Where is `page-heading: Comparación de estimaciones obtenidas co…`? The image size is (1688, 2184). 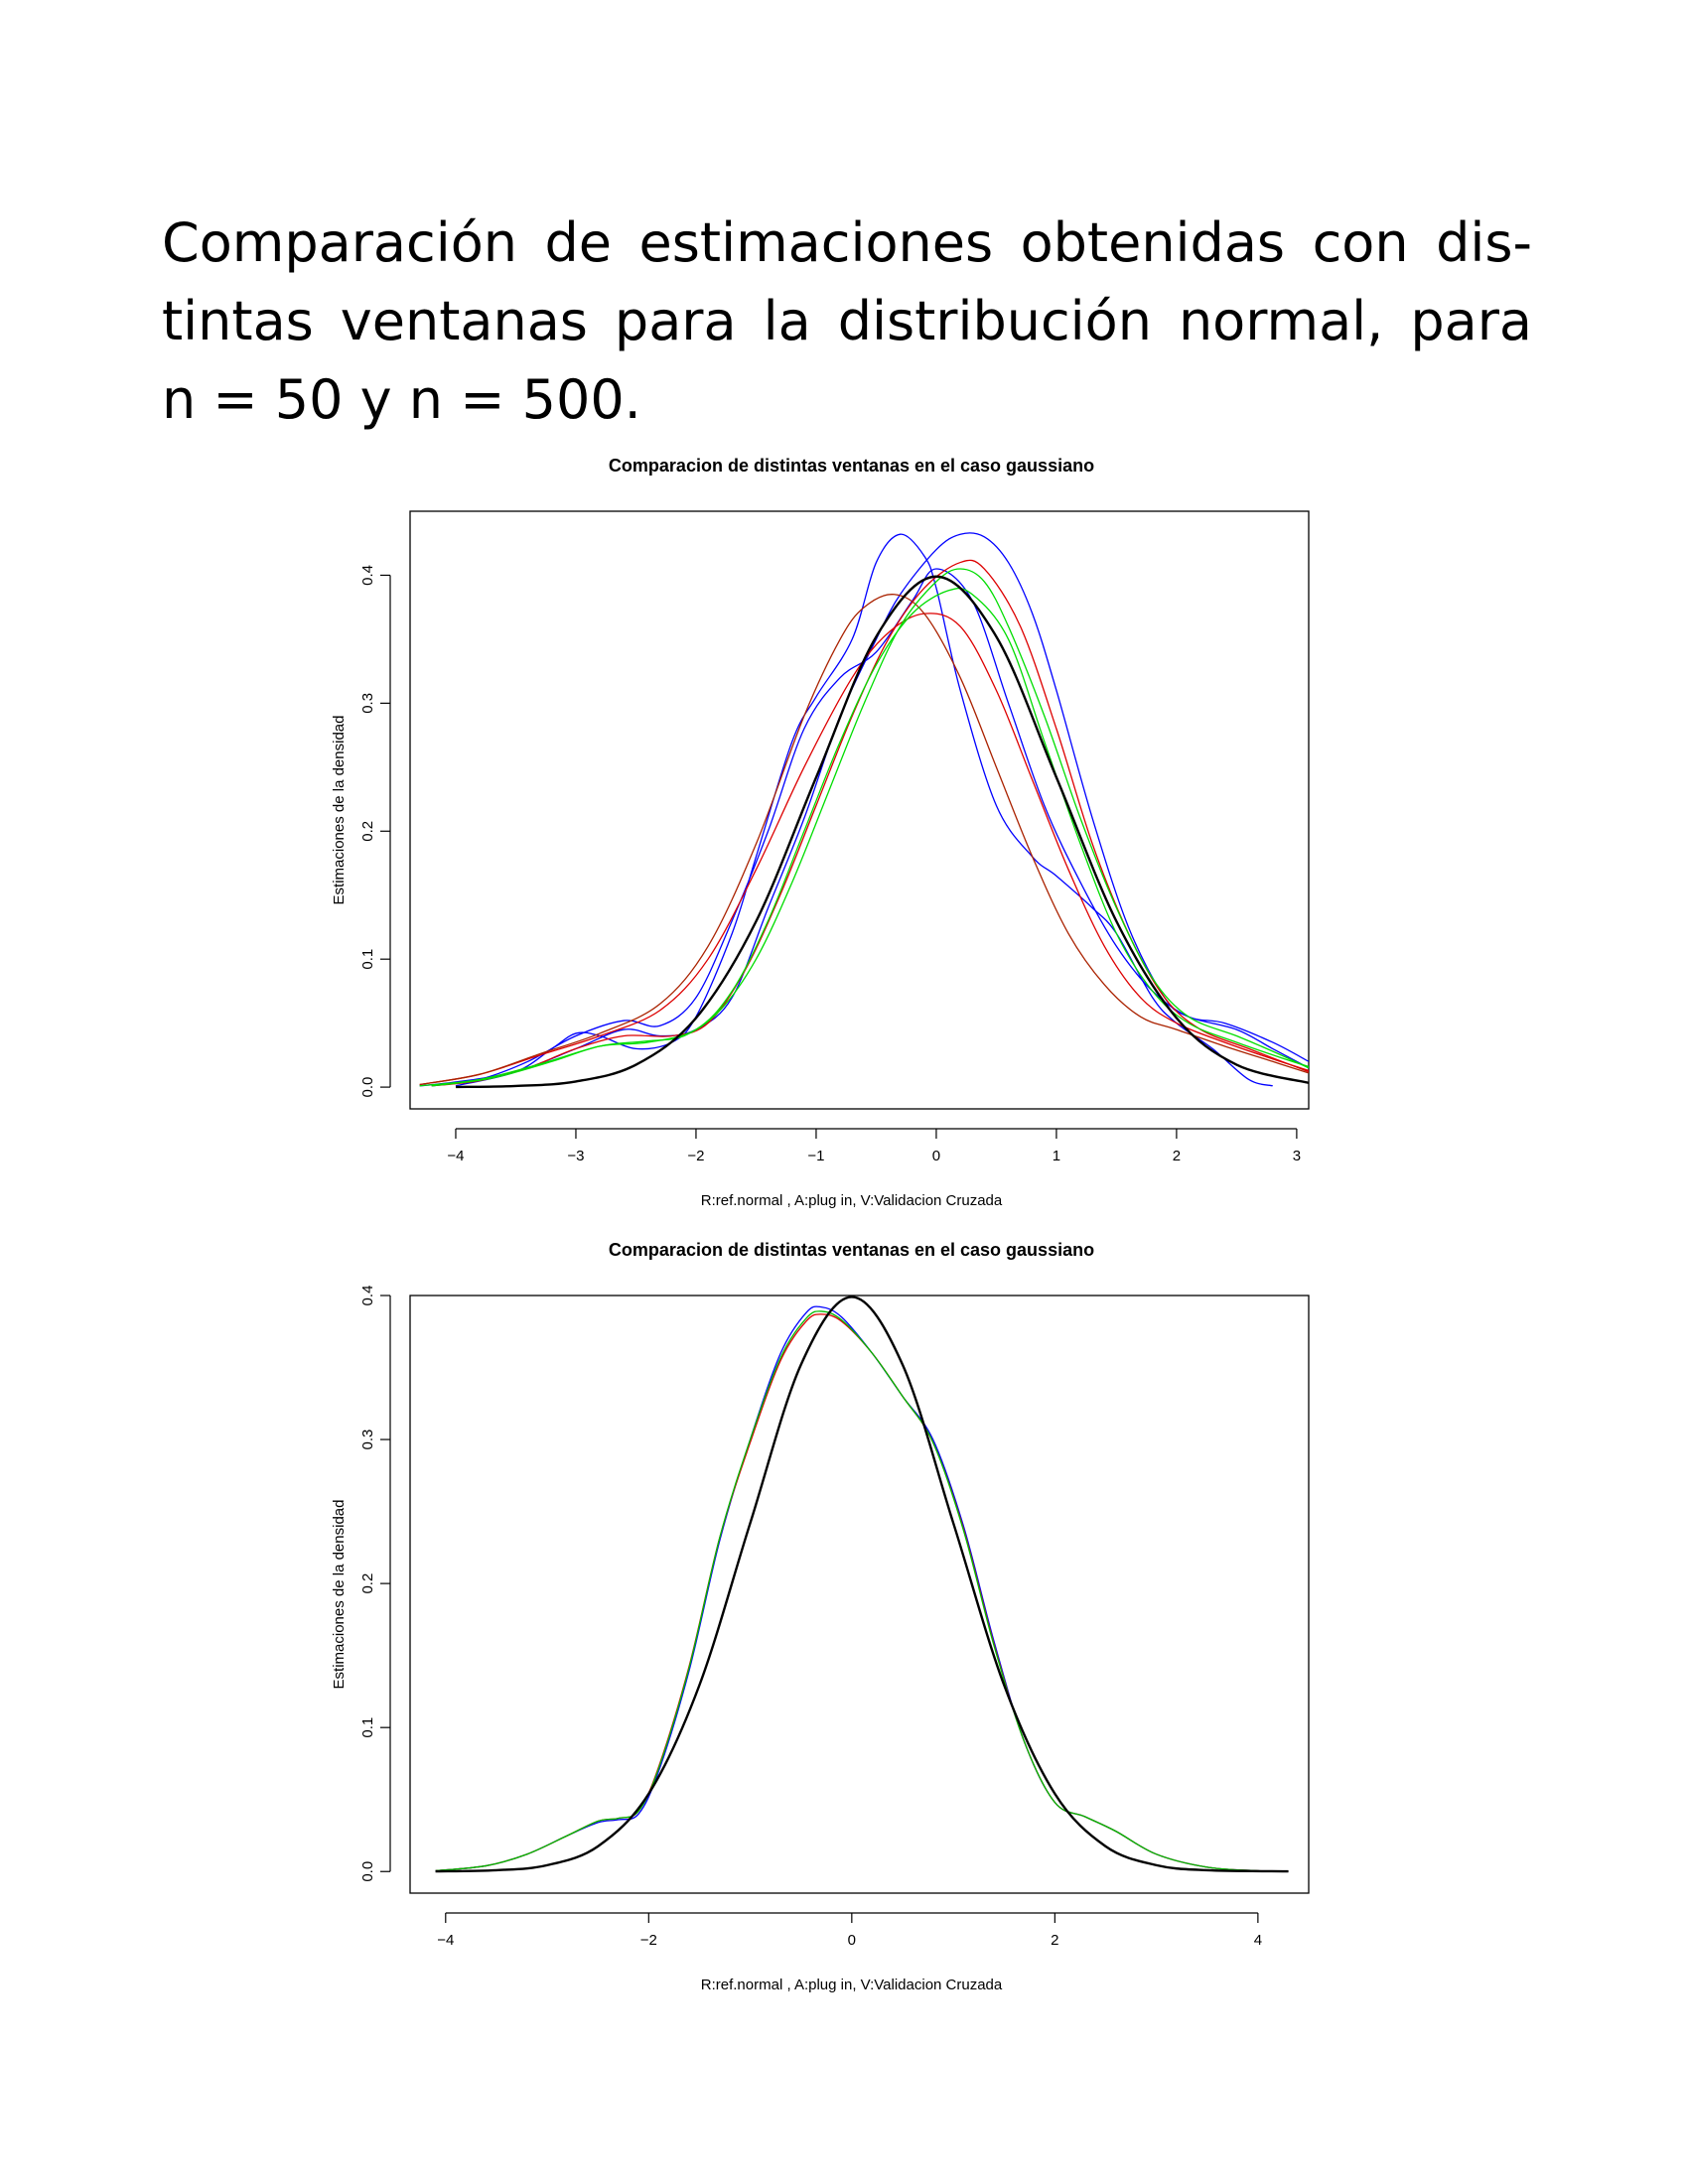 page-heading: Comparación de estimaciones obtenidas co… is located at coordinates (847, 321).